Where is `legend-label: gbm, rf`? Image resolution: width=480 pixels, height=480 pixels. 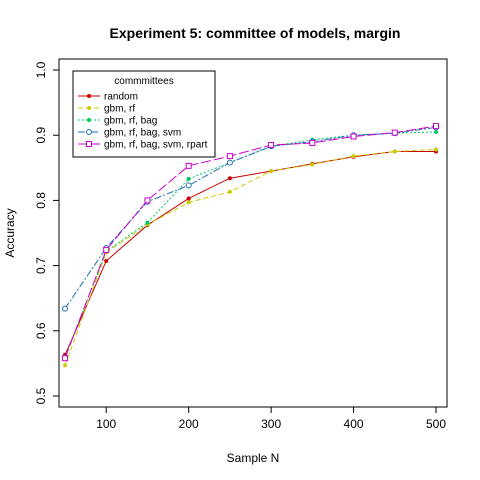
legend-label: gbm, rf is located at coordinates (119, 109).